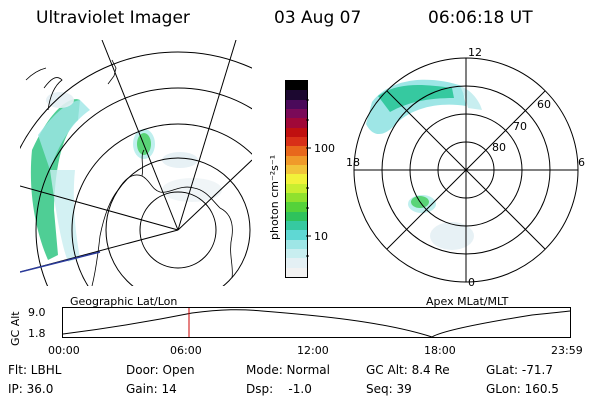 The width and height of the screenshot is (600, 400). What do you see at coordinates (316, 322) in the screenshot?
I see `altitude-plot` at bounding box center [316, 322].